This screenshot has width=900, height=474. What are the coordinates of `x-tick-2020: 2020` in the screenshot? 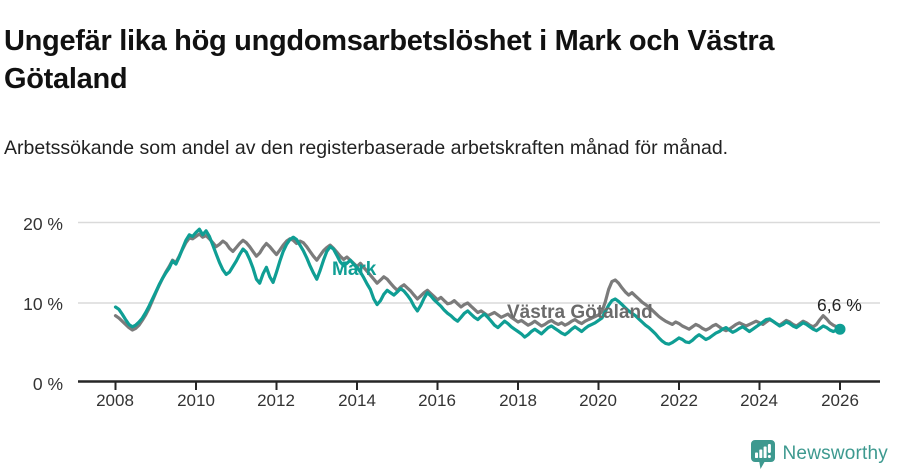 It's located at (598, 400).